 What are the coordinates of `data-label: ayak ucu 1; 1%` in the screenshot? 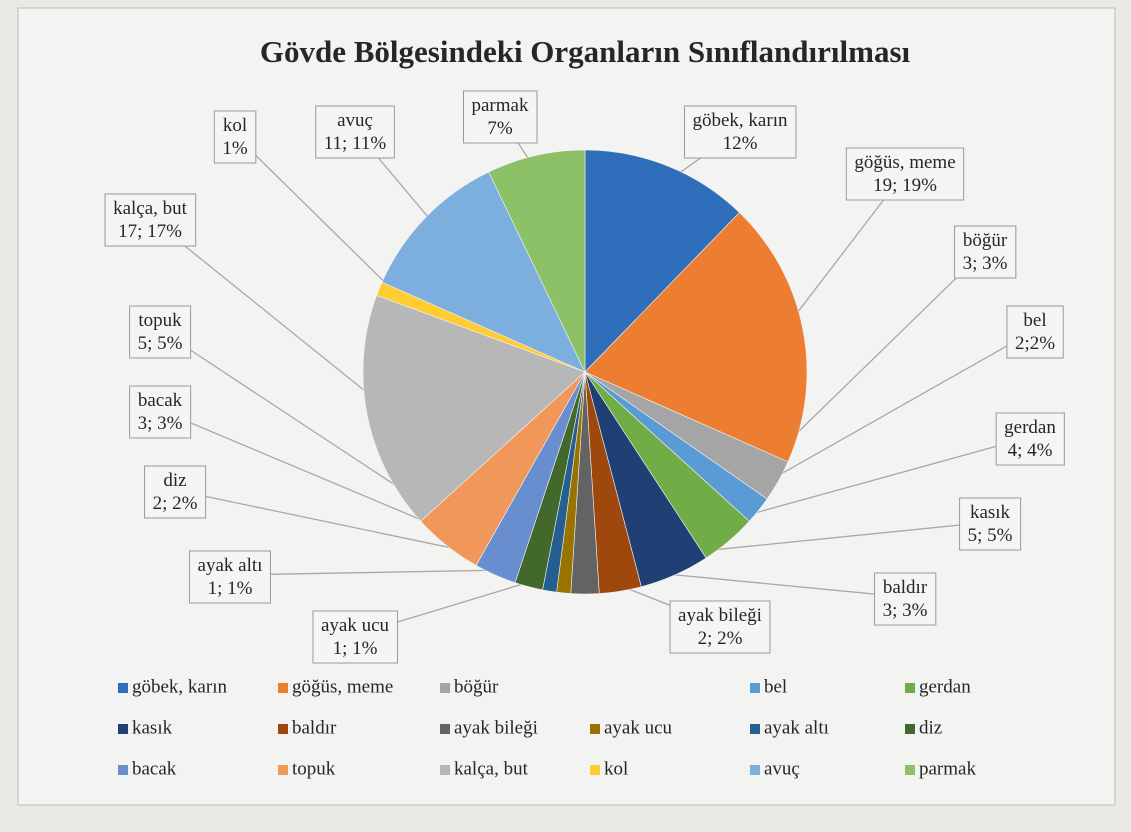 It's located at (355, 637).